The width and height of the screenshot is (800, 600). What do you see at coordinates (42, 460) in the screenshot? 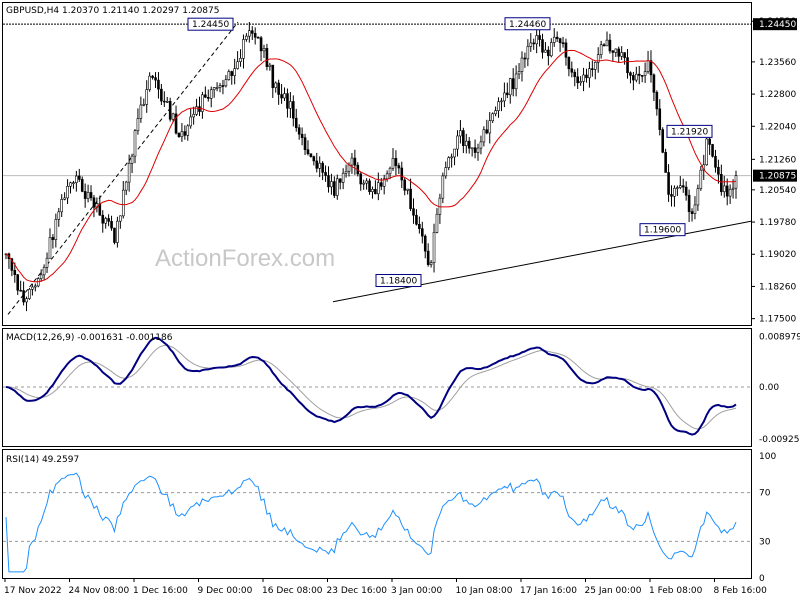
I see `rsi-label: RSI(14) 49.2597` at bounding box center [42, 460].